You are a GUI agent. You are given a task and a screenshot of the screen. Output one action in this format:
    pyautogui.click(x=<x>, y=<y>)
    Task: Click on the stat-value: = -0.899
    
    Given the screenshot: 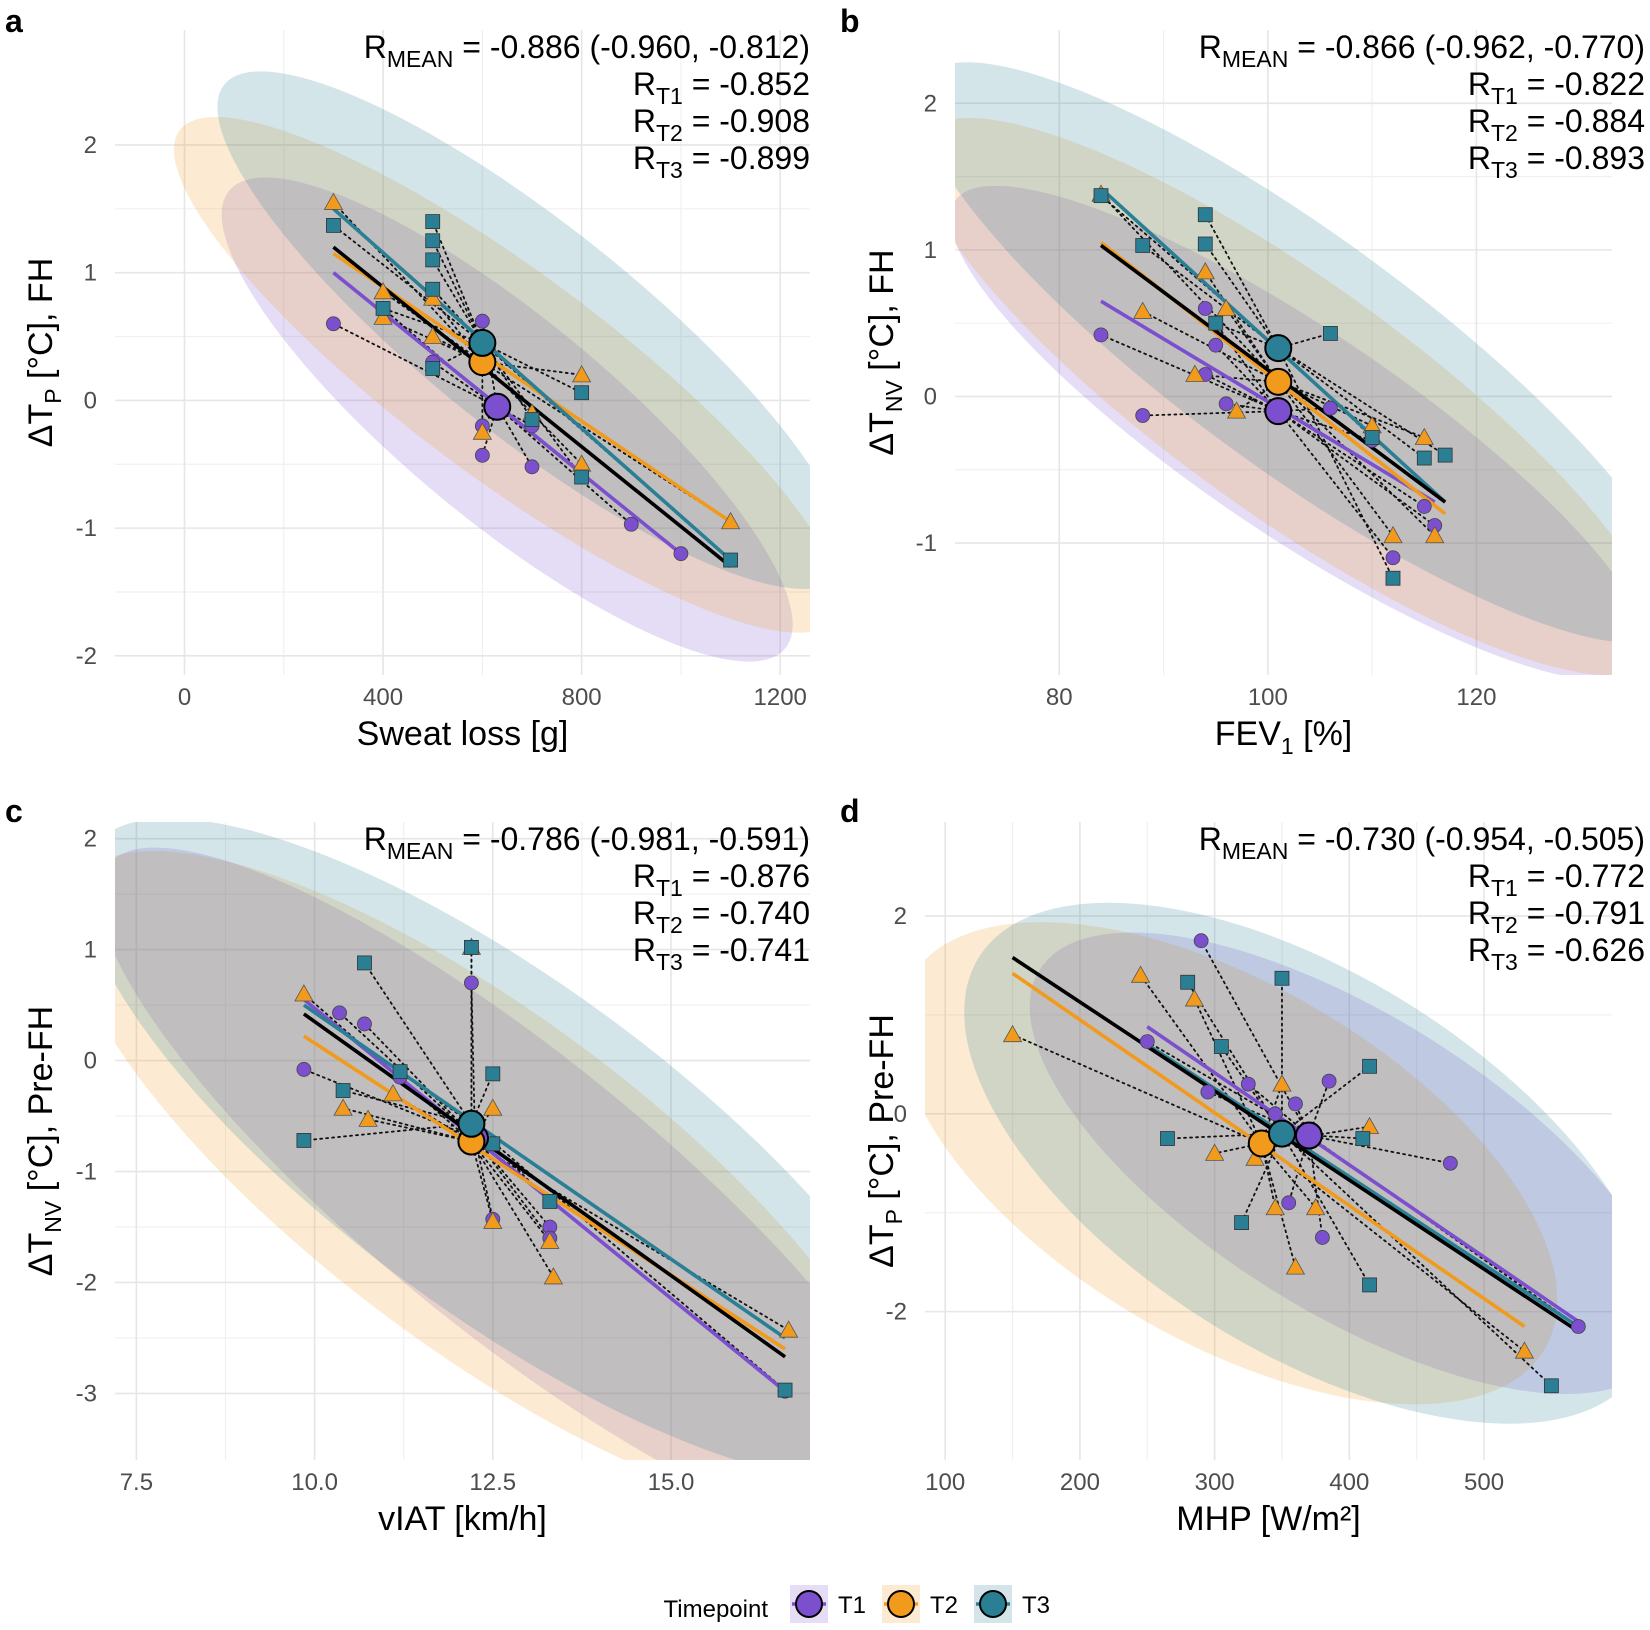 What is the action you would take?
    pyautogui.click(x=746, y=158)
    